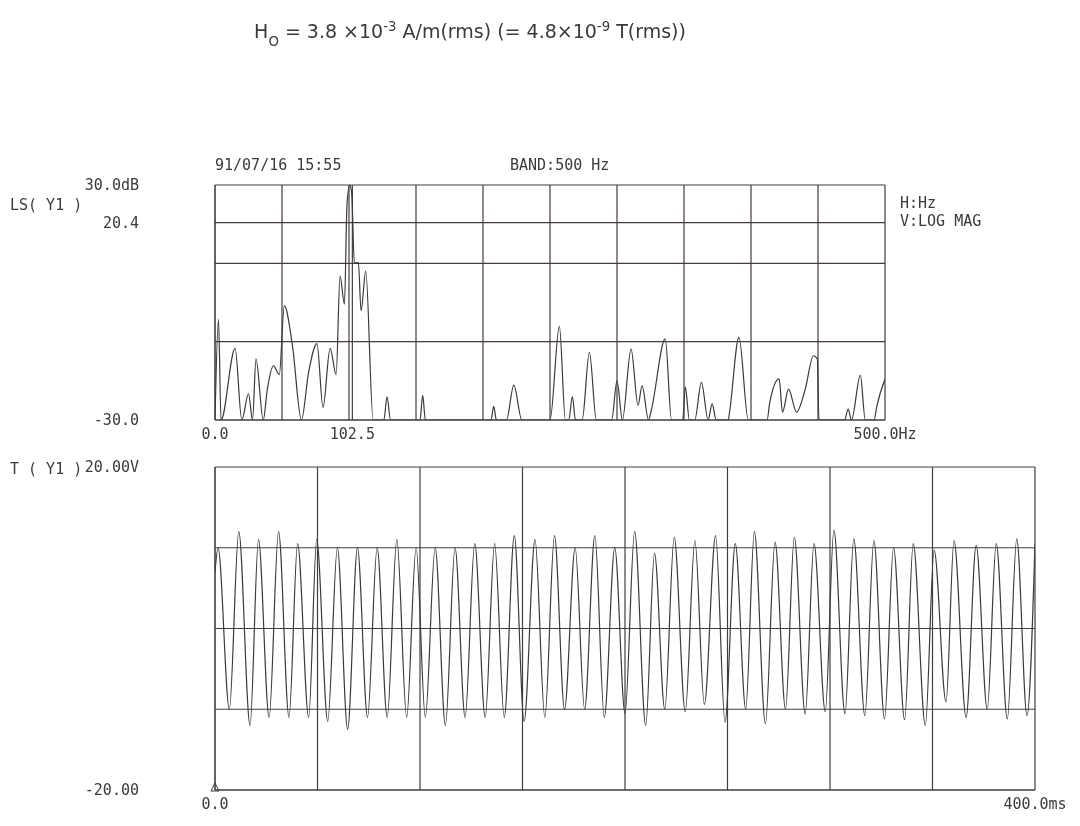 This screenshot has width=1080, height=826. What do you see at coordinates (470, 33) in the screenshot?
I see `chart-title: H$_{O}$ = 3.8 ×10$^{-3}$ A/m(rms) (= 4.8×10$^{-9}$ T(rms))` at bounding box center [470, 33].